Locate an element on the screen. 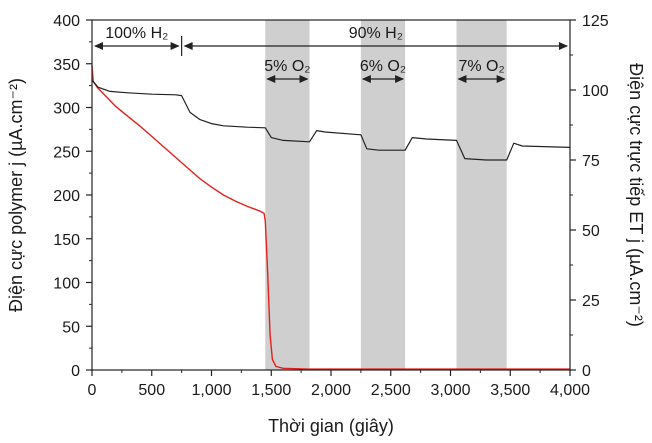  y-right-tick-label: 100 is located at coordinates (595, 91).